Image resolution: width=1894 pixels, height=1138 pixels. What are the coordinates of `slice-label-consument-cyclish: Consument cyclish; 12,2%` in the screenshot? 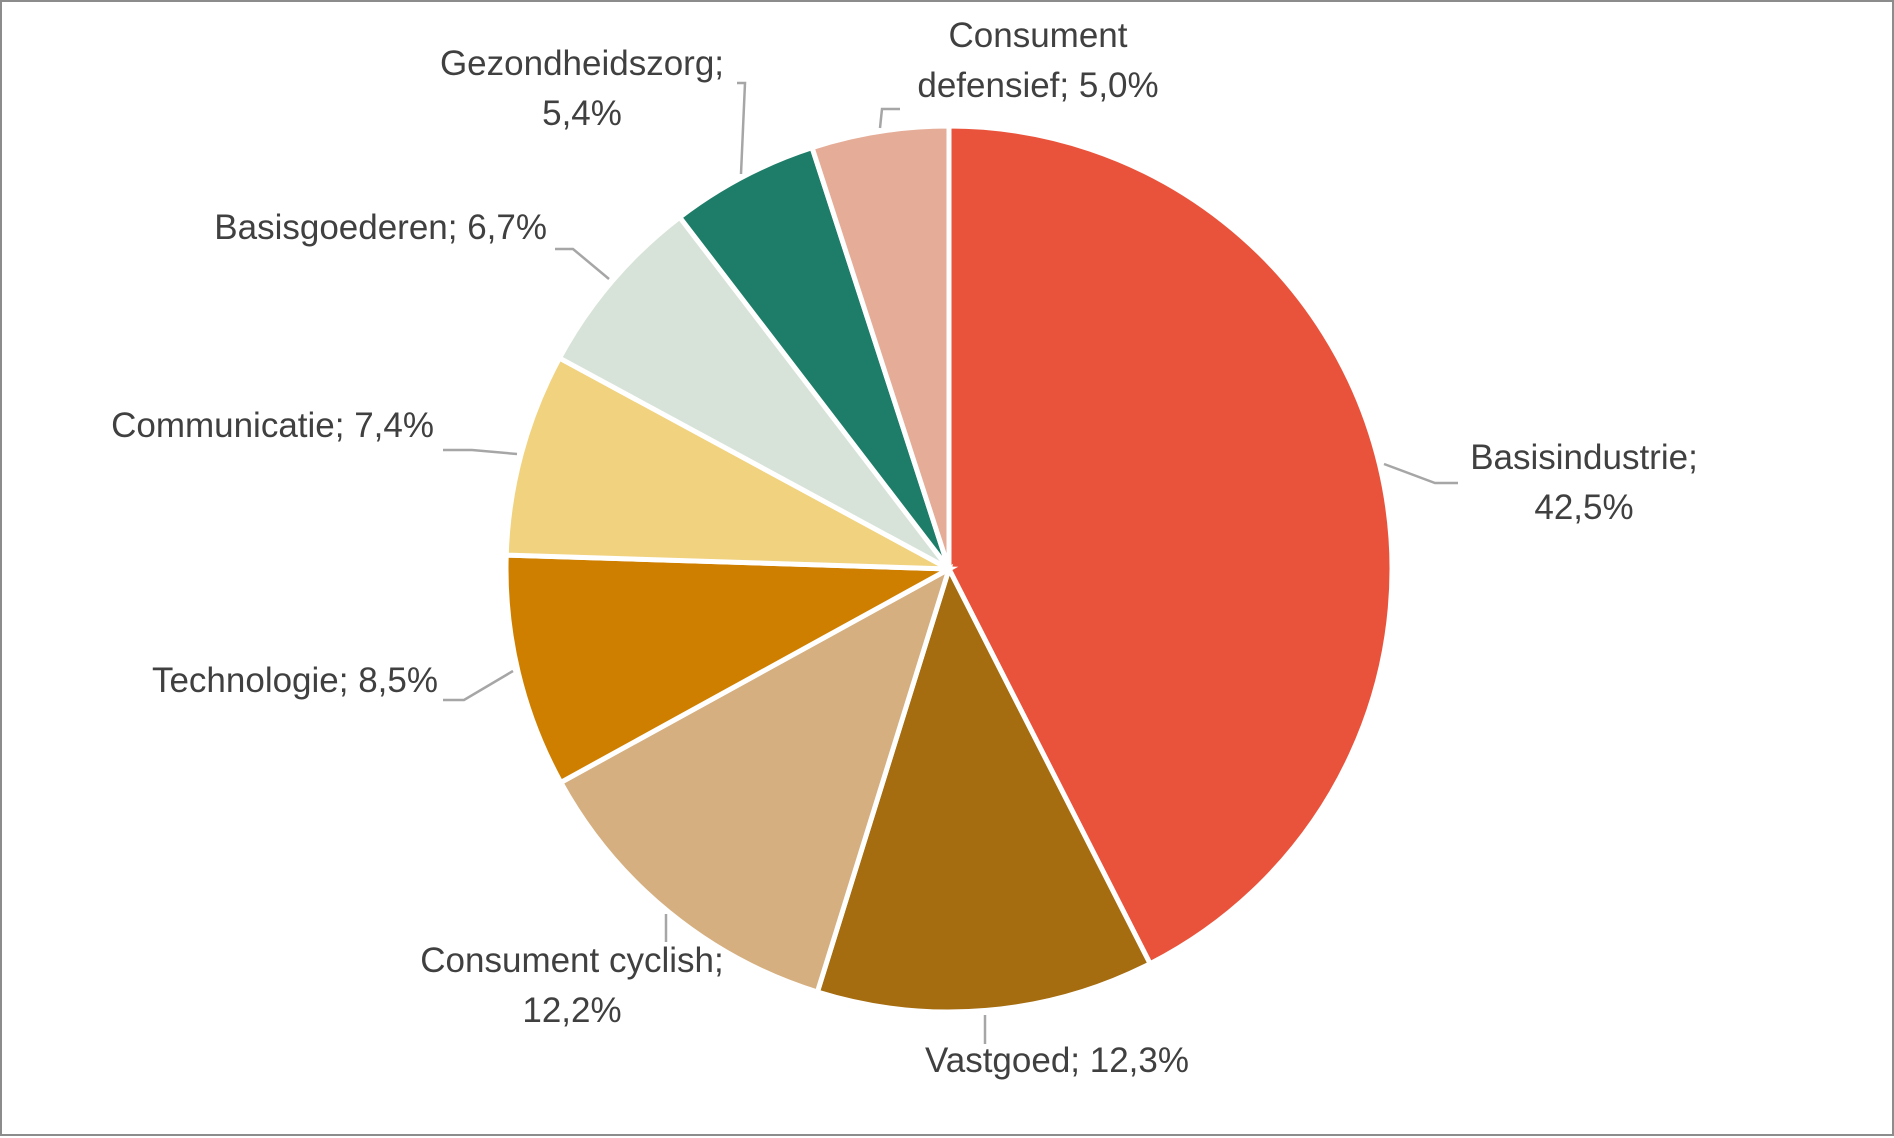 It's located at (571, 985).